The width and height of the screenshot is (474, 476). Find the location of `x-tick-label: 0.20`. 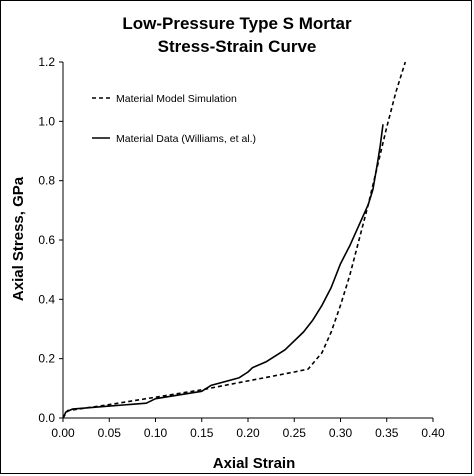

x-tick-label: 0.20 is located at coordinates (248, 433).